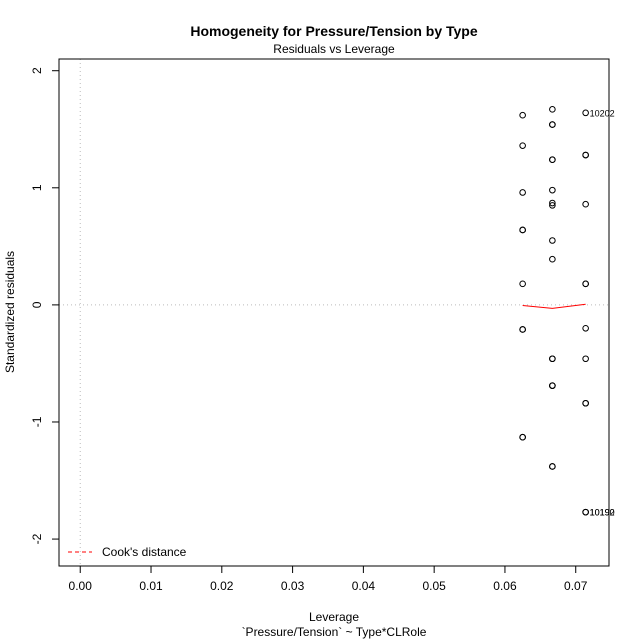 The width and height of the screenshot is (640, 640). I want to click on point-label: 10202, so click(602, 113).